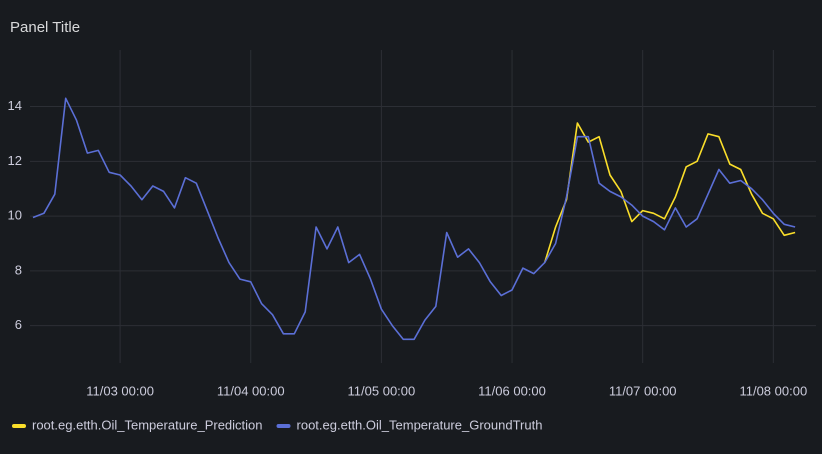 The height and width of the screenshot is (454, 822). Describe the element at coordinates (669, 192) in the screenshot. I see `series-line` at that location.